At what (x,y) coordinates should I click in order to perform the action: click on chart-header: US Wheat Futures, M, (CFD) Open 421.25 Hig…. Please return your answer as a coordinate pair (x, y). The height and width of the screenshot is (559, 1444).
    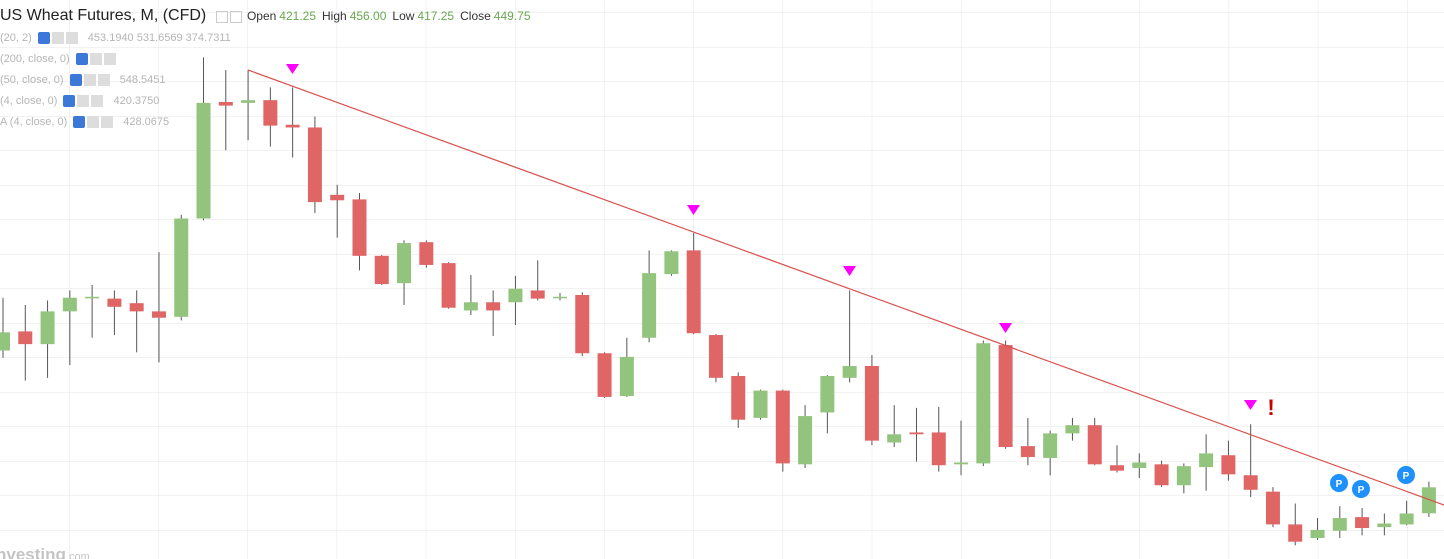
    Looking at the image, I should click on (268, 16).